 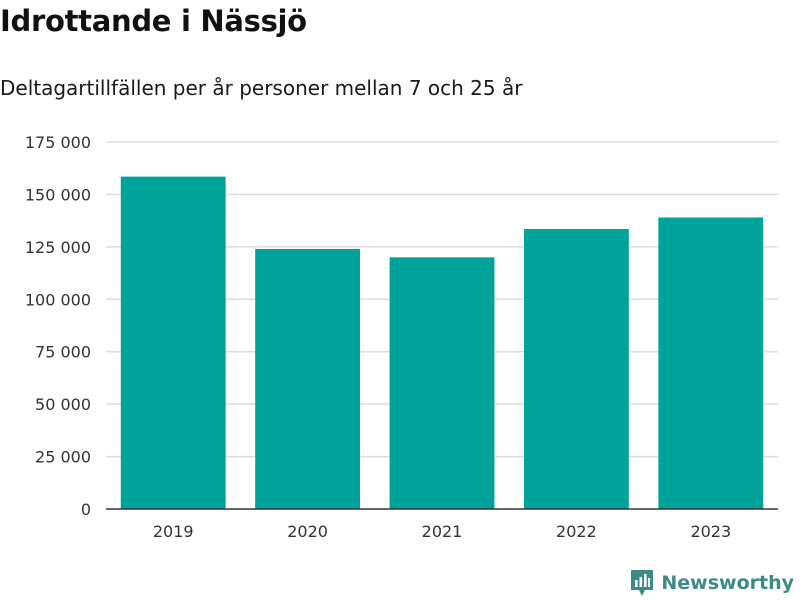 I want to click on y-tick-label: 150 000, so click(x=58, y=194).